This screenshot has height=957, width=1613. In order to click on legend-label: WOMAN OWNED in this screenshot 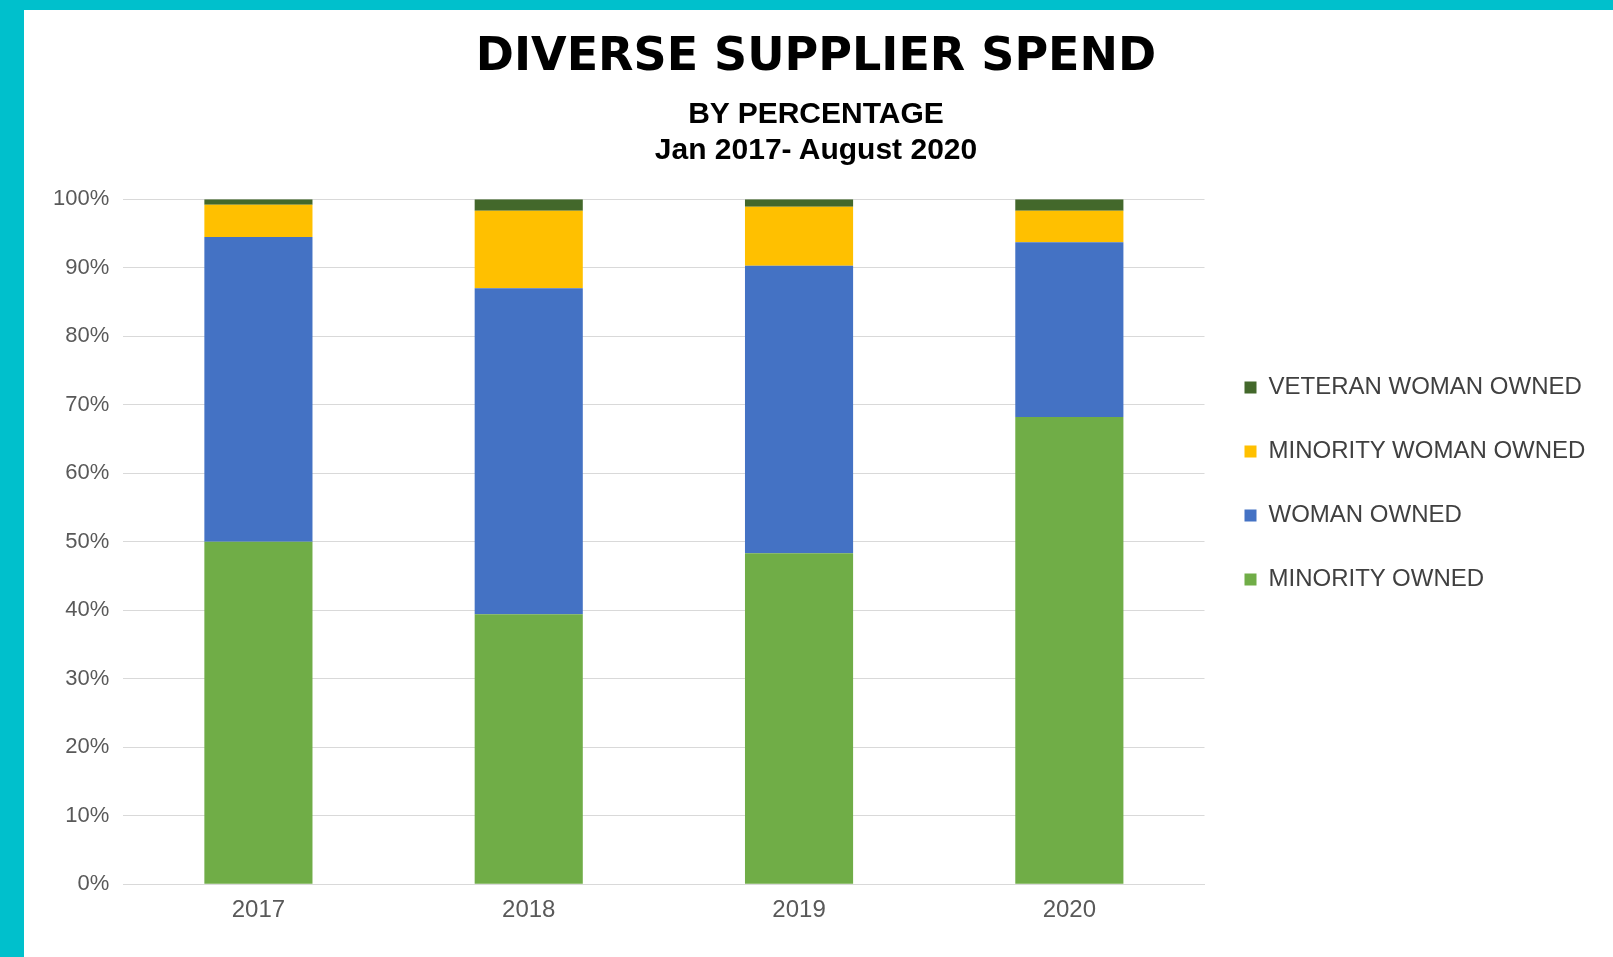, I will do `click(1365, 514)`.